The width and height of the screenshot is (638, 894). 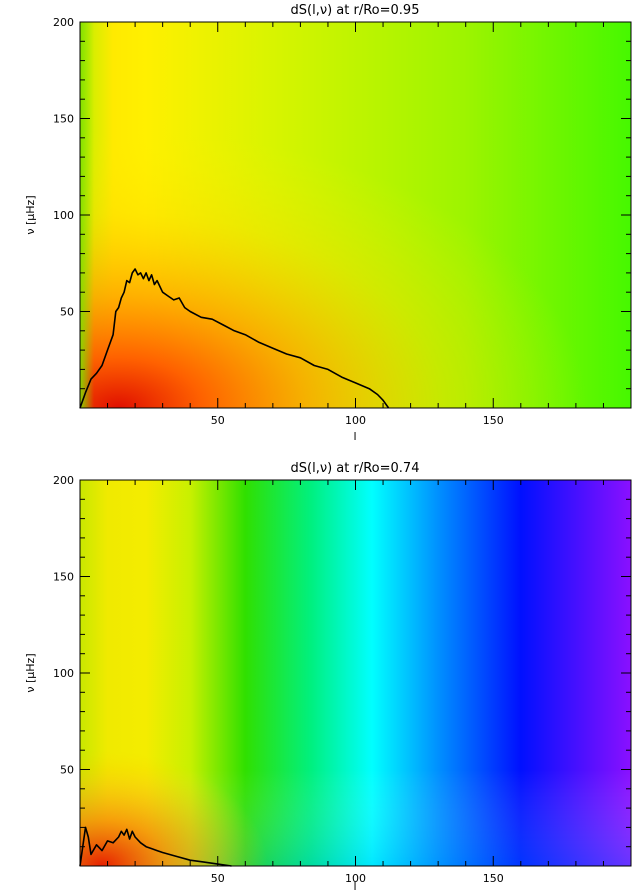 What do you see at coordinates (355, 10) in the screenshot?
I see `chart-title: dS(l,ν) at r/Ro=0.95` at bounding box center [355, 10].